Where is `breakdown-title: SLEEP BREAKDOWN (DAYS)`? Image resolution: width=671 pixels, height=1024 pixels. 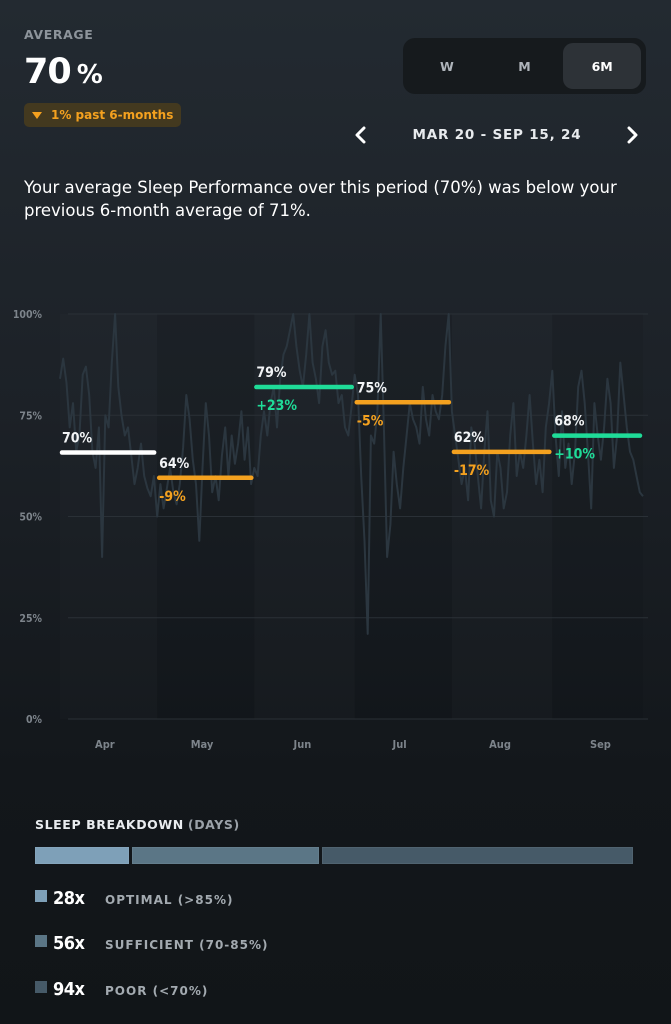
breakdown-title: SLEEP BREAKDOWN (DAYS) is located at coordinates (137, 824).